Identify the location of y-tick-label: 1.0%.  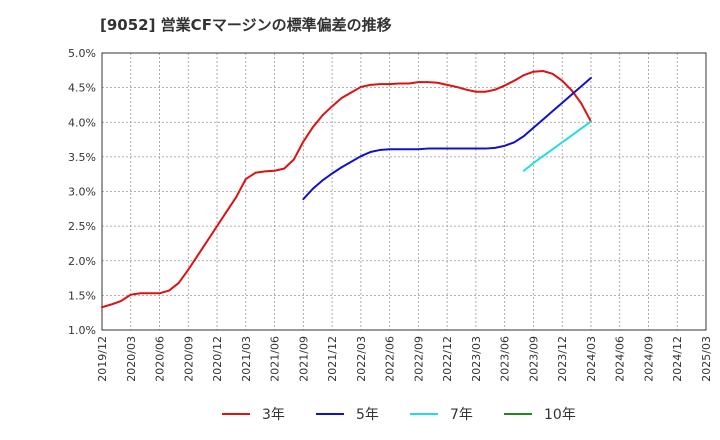
(82, 330).